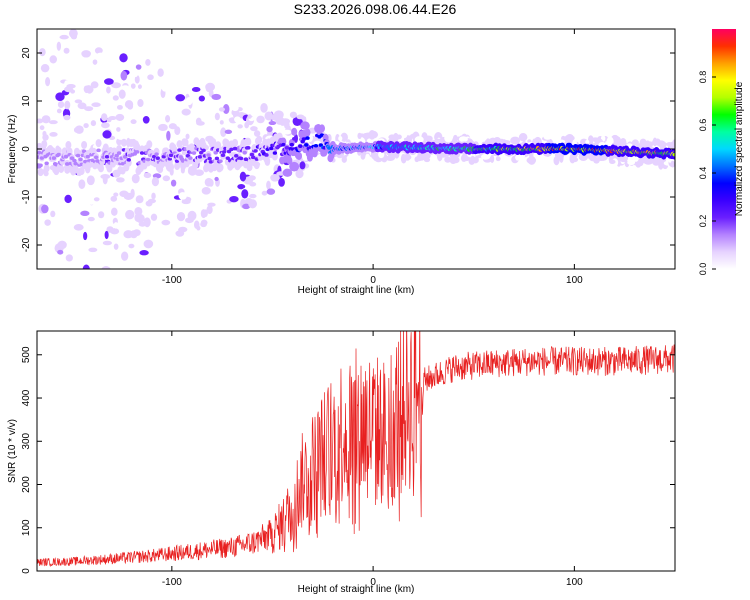 The height and width of the screenshot is (600, 750). What do you see at coordinates (373, 280) in the screenshot?
I see `heatmap-x-tick-label: 0` at bounding box center [373, 280].